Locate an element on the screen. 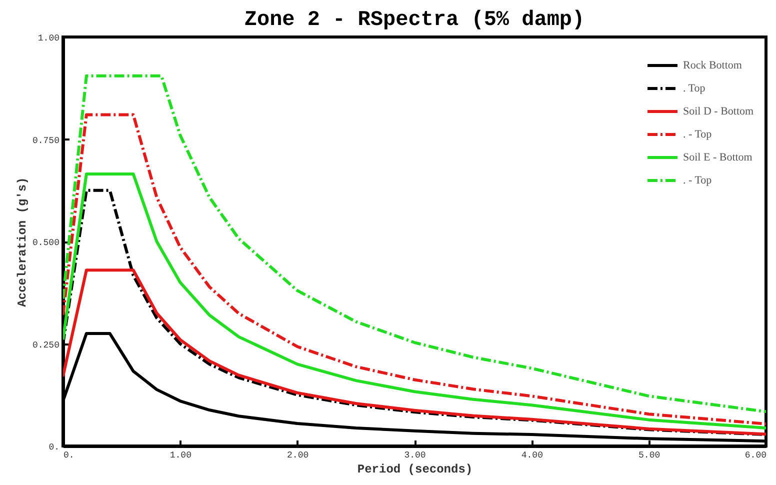 This screenshot has width=776, height=485. legend-label: . Top is located at coordinates (694, 88).